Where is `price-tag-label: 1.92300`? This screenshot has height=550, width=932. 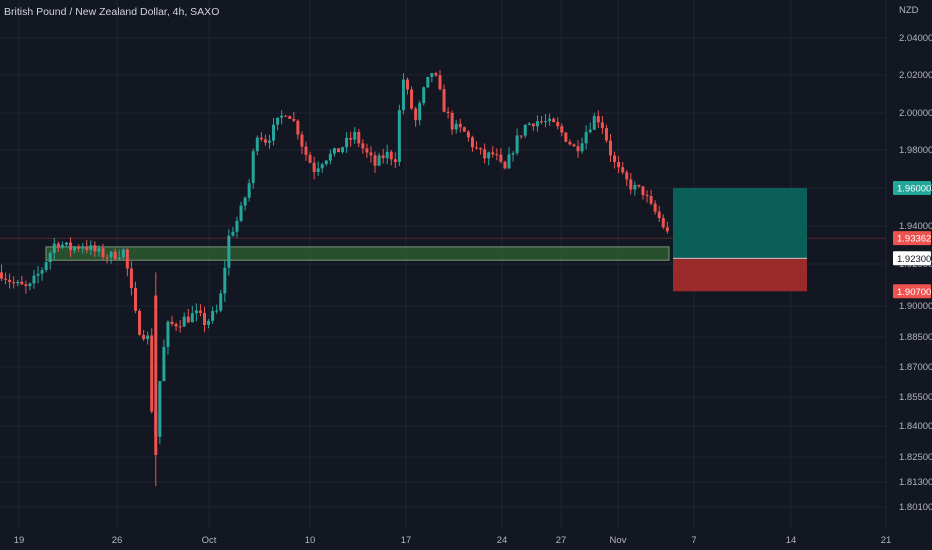
price-tag-label: 1.92300 is located at coordinates (914, 259).